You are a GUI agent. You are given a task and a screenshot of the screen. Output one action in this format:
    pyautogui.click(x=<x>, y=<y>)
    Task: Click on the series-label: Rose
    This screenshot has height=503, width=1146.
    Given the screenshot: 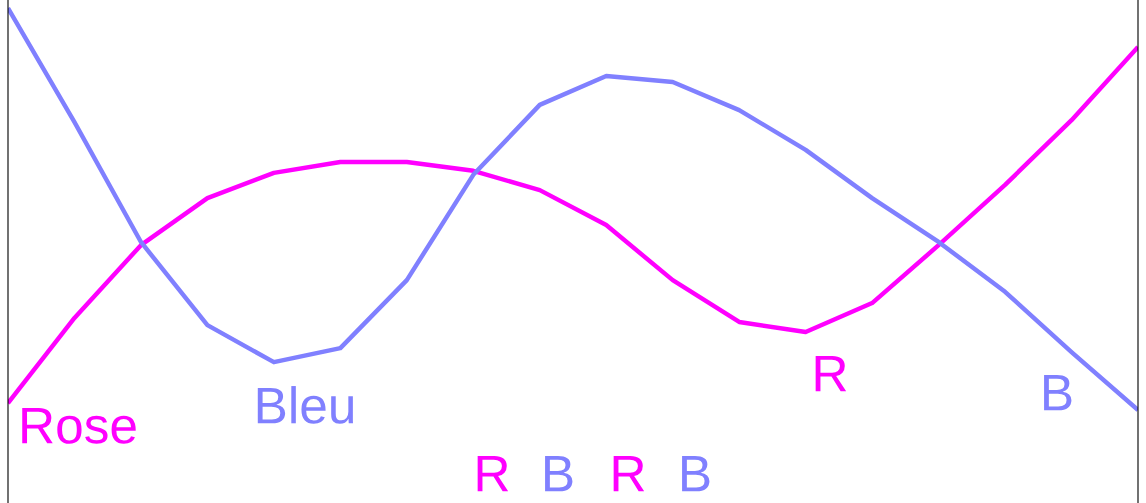 What is the action you would take?
    pyautogui.click(x=79, y=425)
    